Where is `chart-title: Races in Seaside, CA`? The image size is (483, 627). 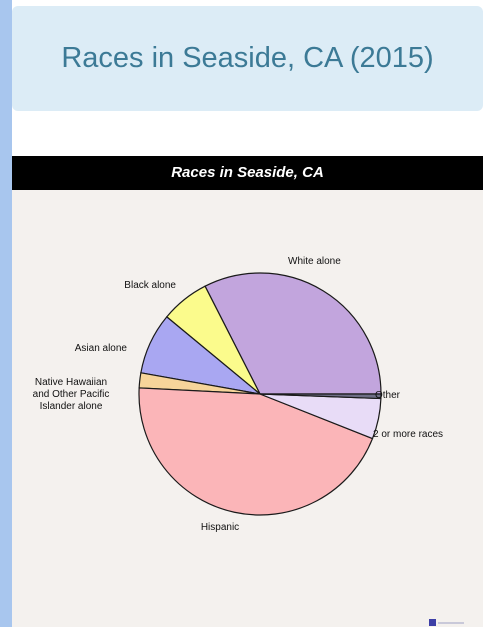 chart-title: Races in Seaside, CA is located at coordinates (247, 172).